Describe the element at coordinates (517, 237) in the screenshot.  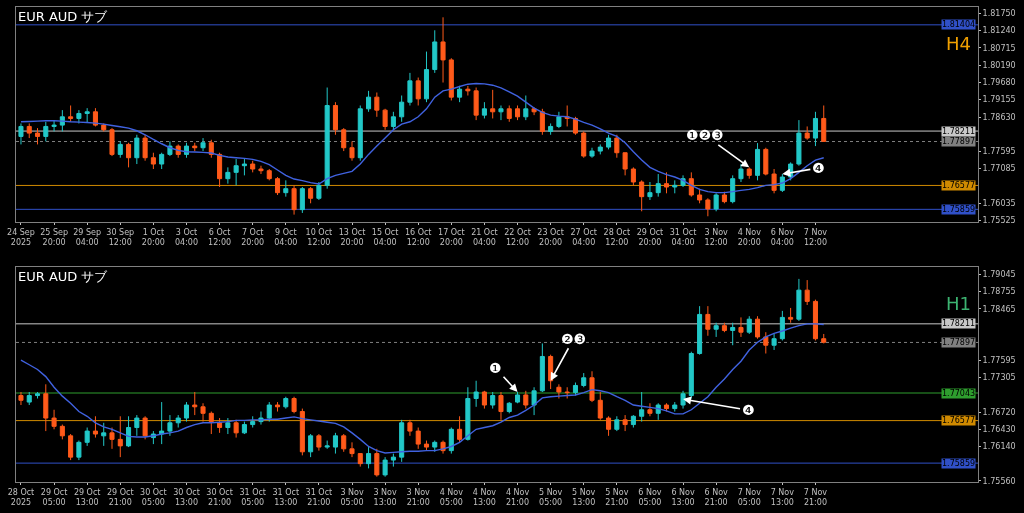
I see `x-tick-label: 22 Oct 12:00` at that location.